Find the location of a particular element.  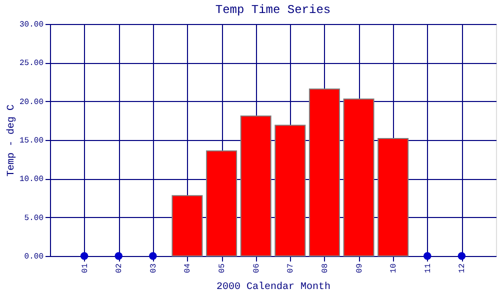

y-tick-label: 5.00 is located at coordinates (34, 218).